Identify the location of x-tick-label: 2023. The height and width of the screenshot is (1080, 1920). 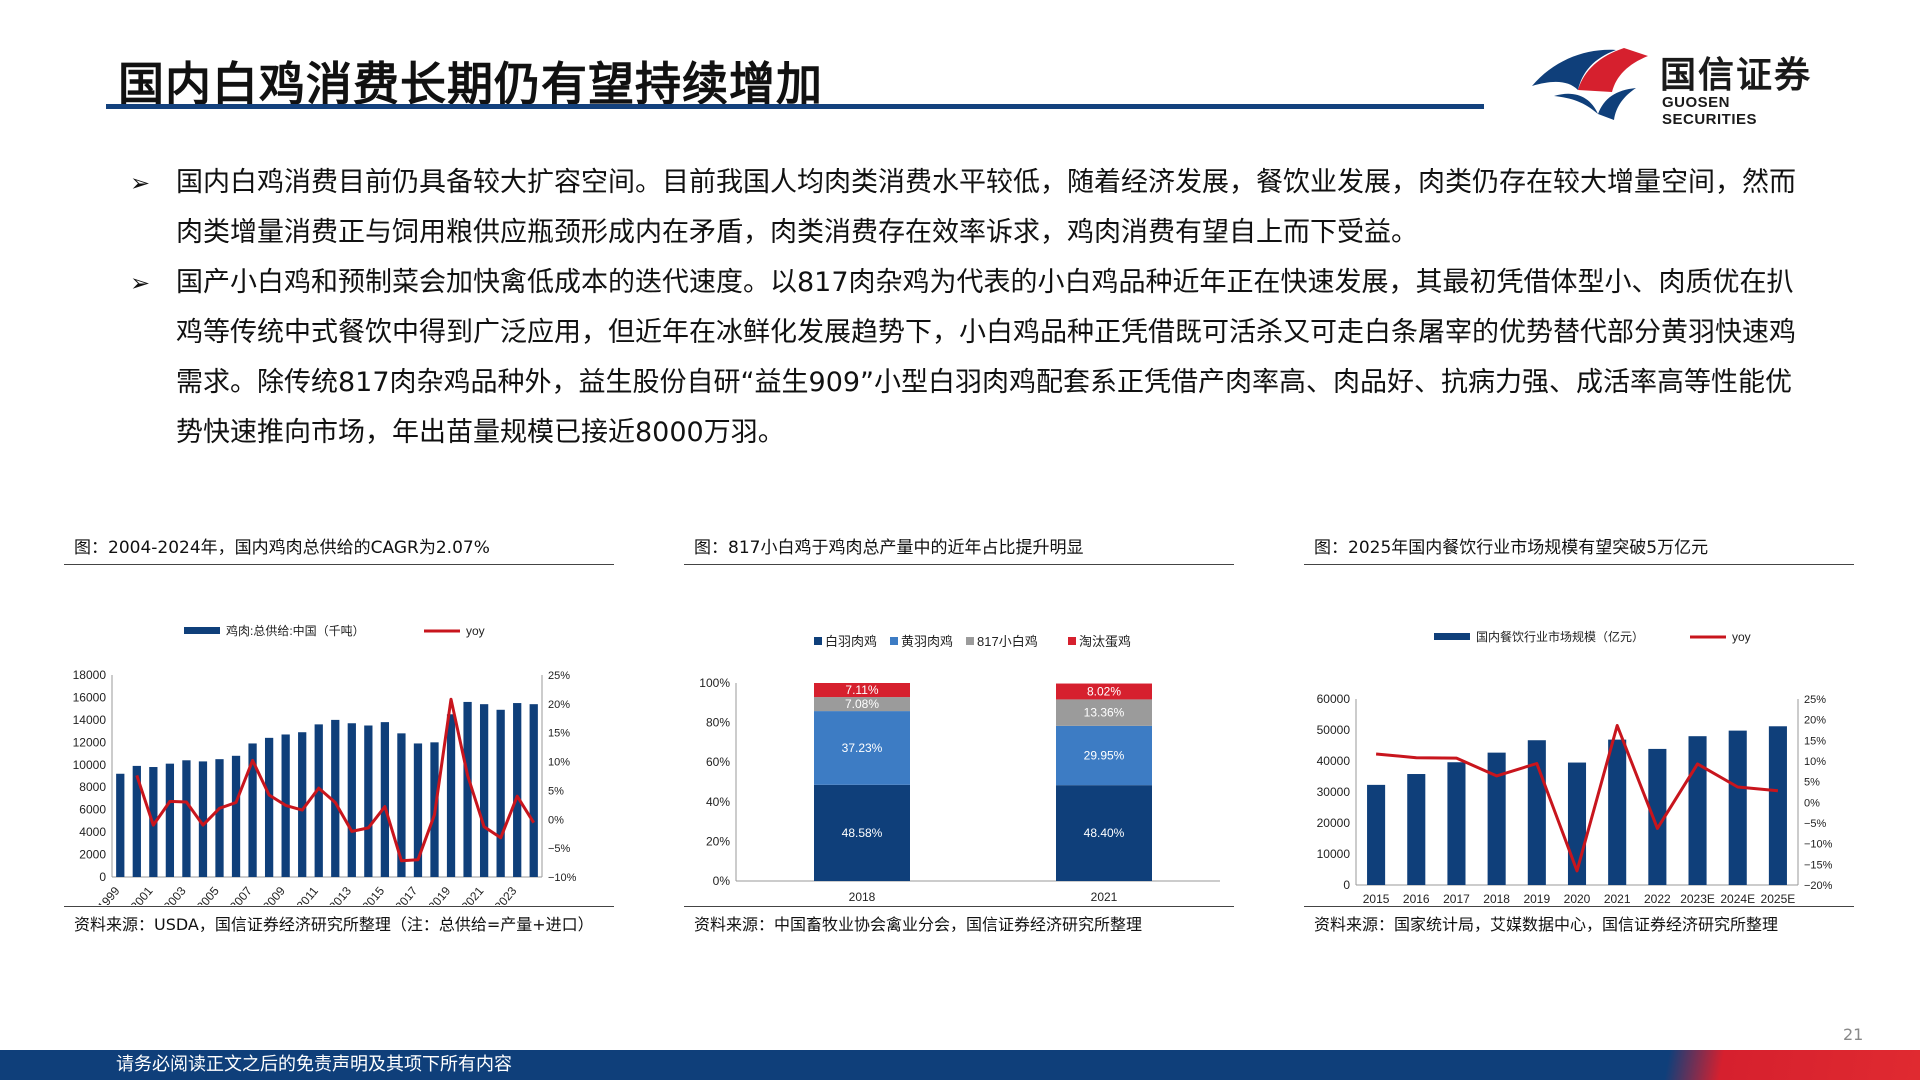
(506, 894).